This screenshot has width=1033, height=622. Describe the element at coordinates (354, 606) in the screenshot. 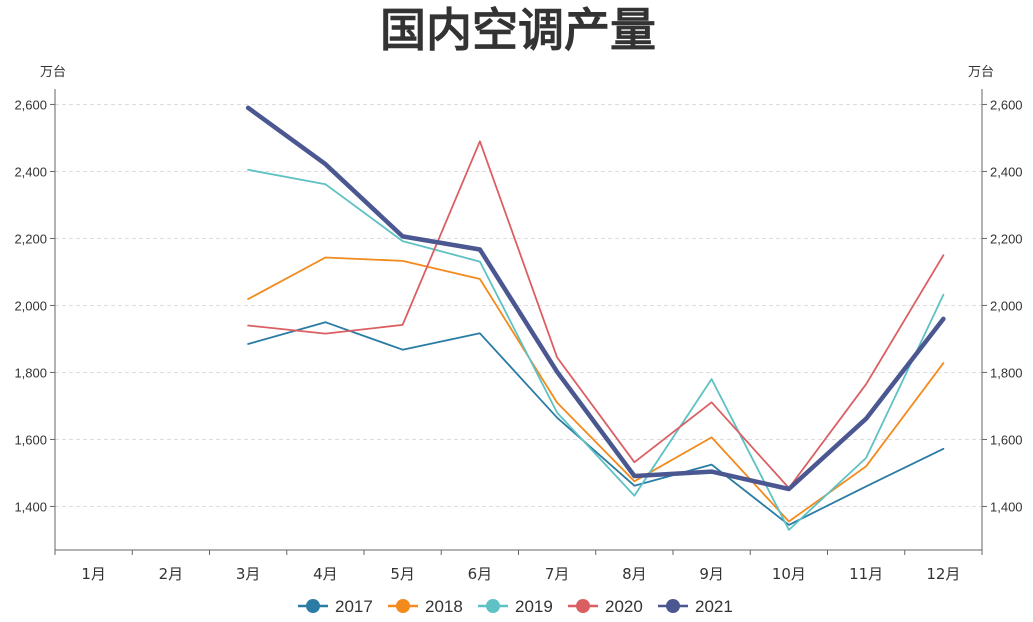

I see `legend-label-2017: 2017` at that location.